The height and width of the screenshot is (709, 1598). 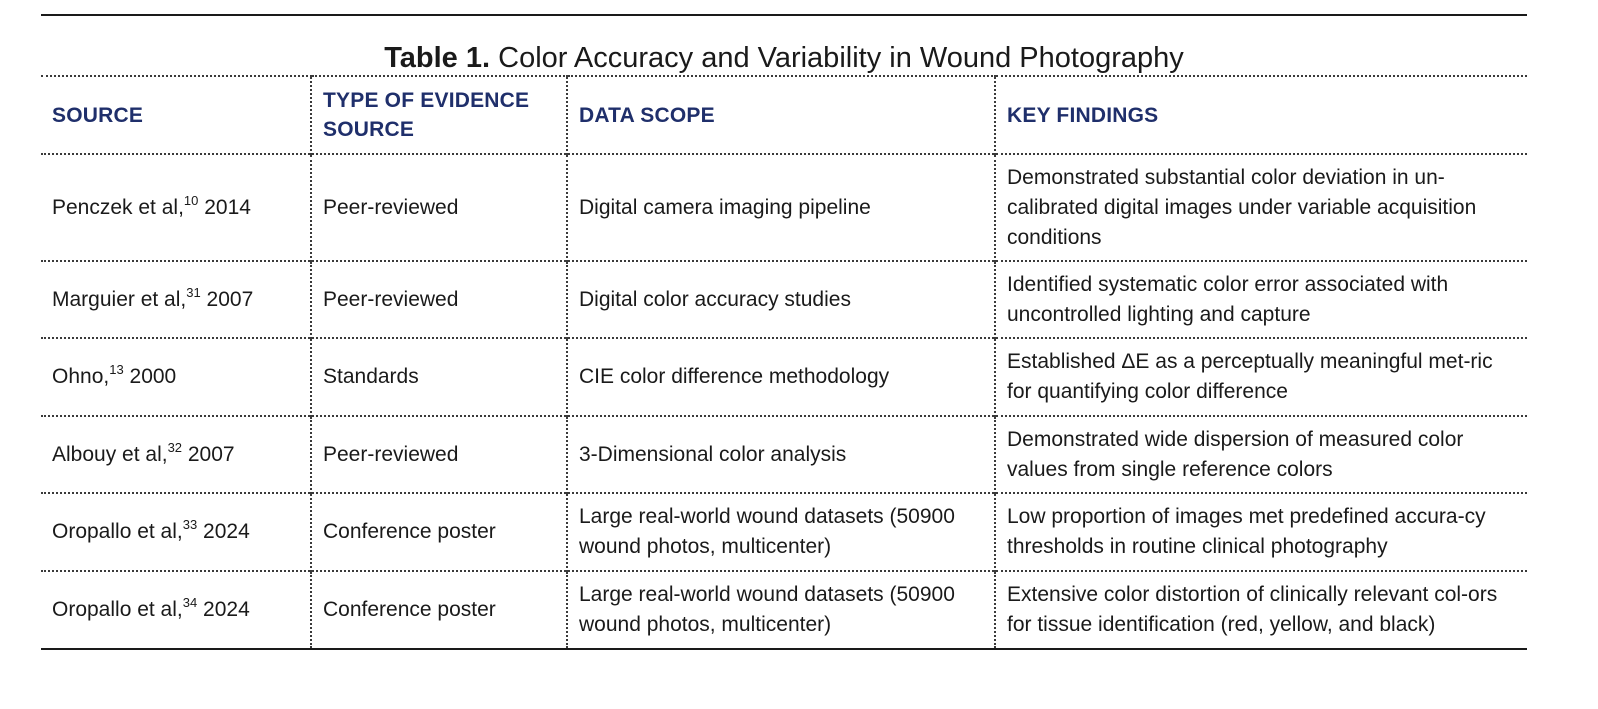 I want to click on top-rule, so click(x=784, y=15).